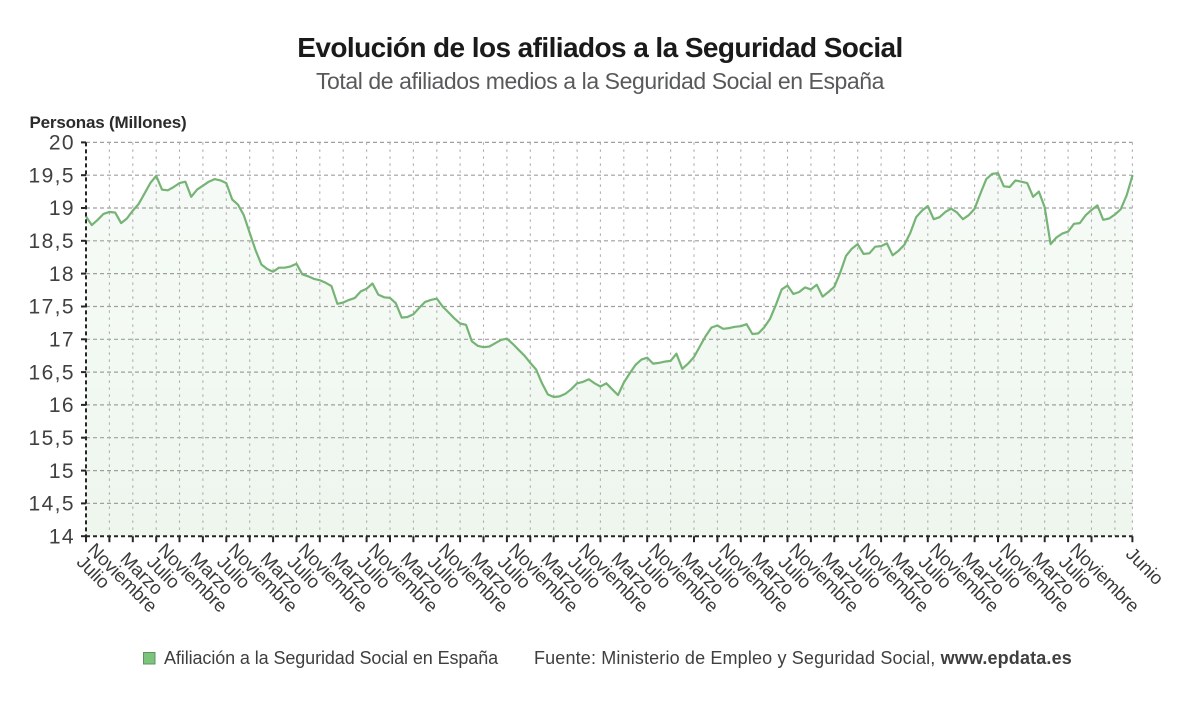 This screenshot has width=1200, height=705. Describe the element at coordinates (52, 438) in the screenshot. I see `svg-text: 15,5` at that location.